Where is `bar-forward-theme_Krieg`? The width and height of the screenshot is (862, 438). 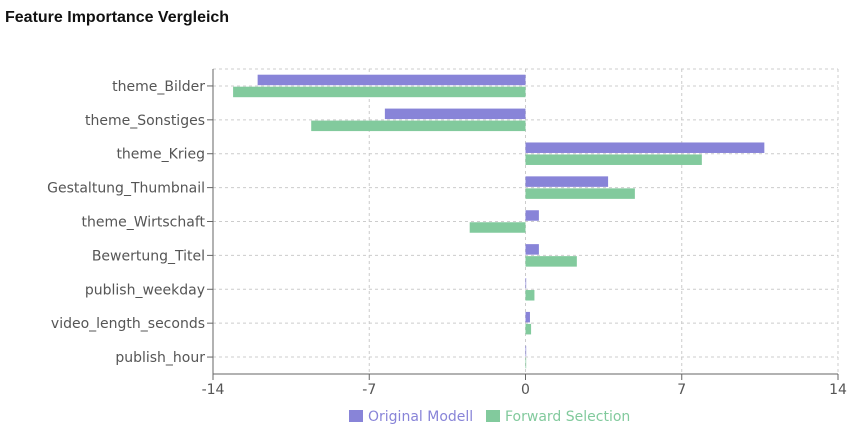
bar-forward-theme_Krieg is located at coordinates (613, 159).